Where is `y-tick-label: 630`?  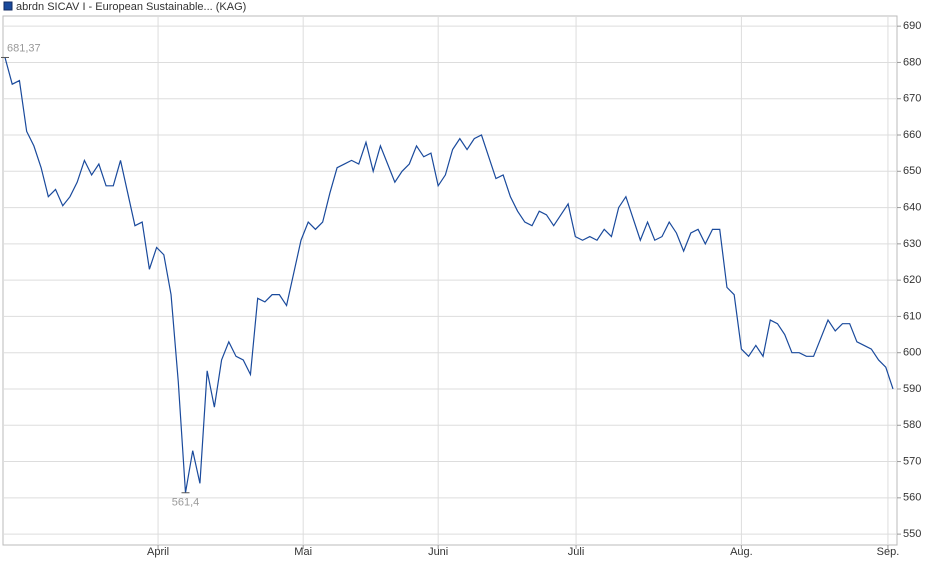
y-tick-label: 630 is located at coordinates (912, 244).